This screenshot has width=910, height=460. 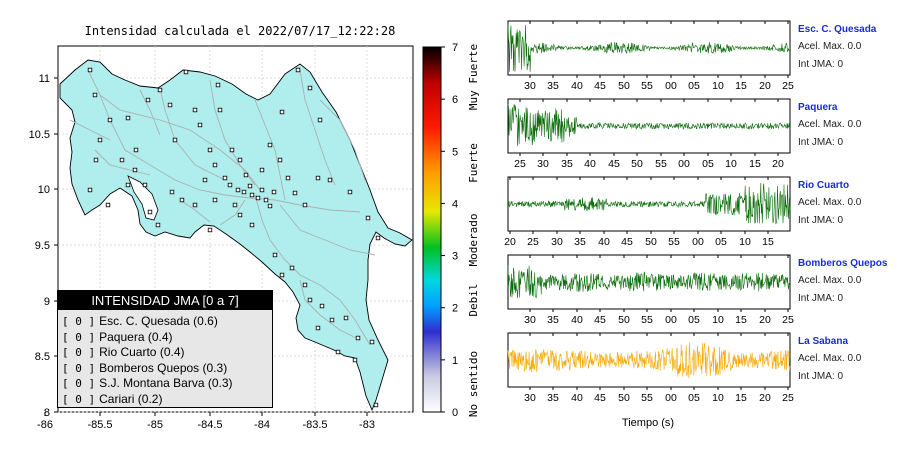 I want to click on trace-station-name: La Sabana, so click(x=823, y=341).